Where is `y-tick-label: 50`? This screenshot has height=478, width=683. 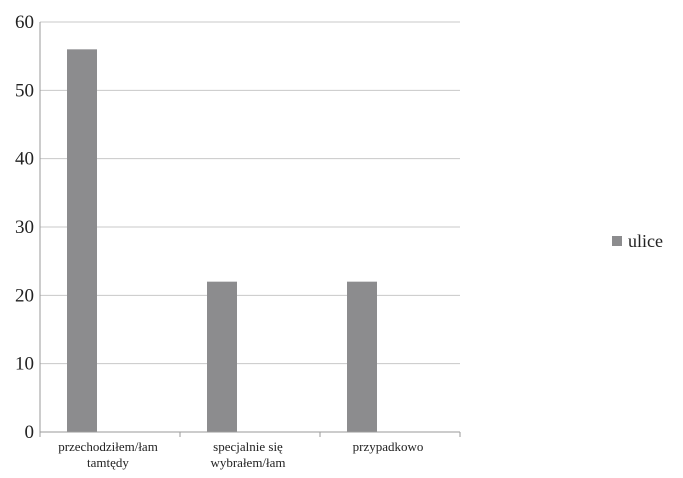
y-tick-label: 50 is located at coordinates (24, 90).